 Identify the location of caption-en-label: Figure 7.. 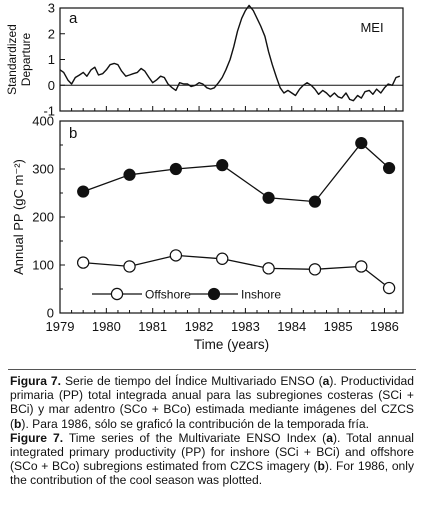
(37, 437).